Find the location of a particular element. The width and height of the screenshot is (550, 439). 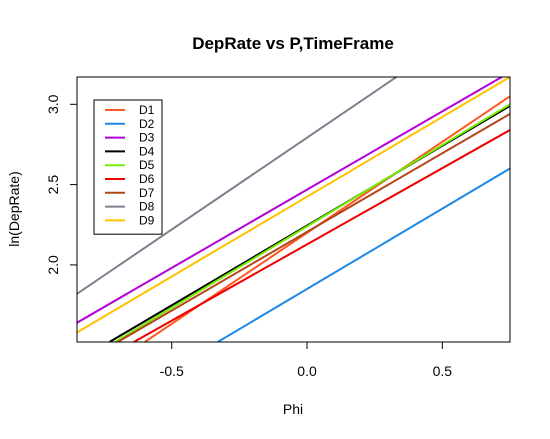

y-axis: 2.0 2.5 3.0 is located at coordinates (61, 184).